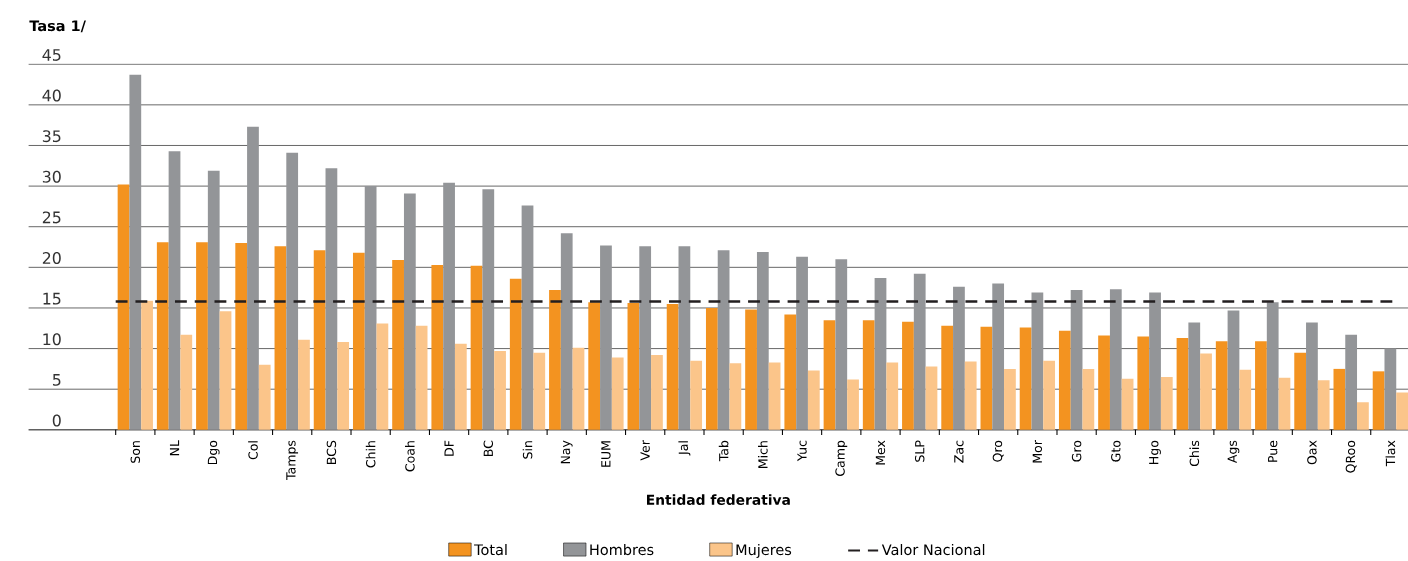 The image size is (1408, 561). Describe the element at coordinates (919, 451) in the screenshot. I see `x-tick-label: SLP` at that location.